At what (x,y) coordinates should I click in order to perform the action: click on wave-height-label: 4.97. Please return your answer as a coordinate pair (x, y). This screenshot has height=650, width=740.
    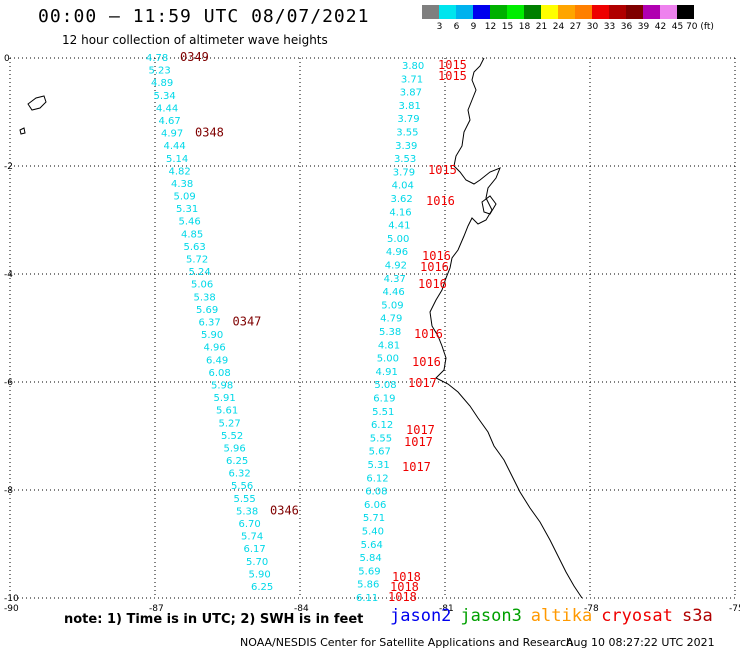
    Looking at the image, I should click on (172, 134).